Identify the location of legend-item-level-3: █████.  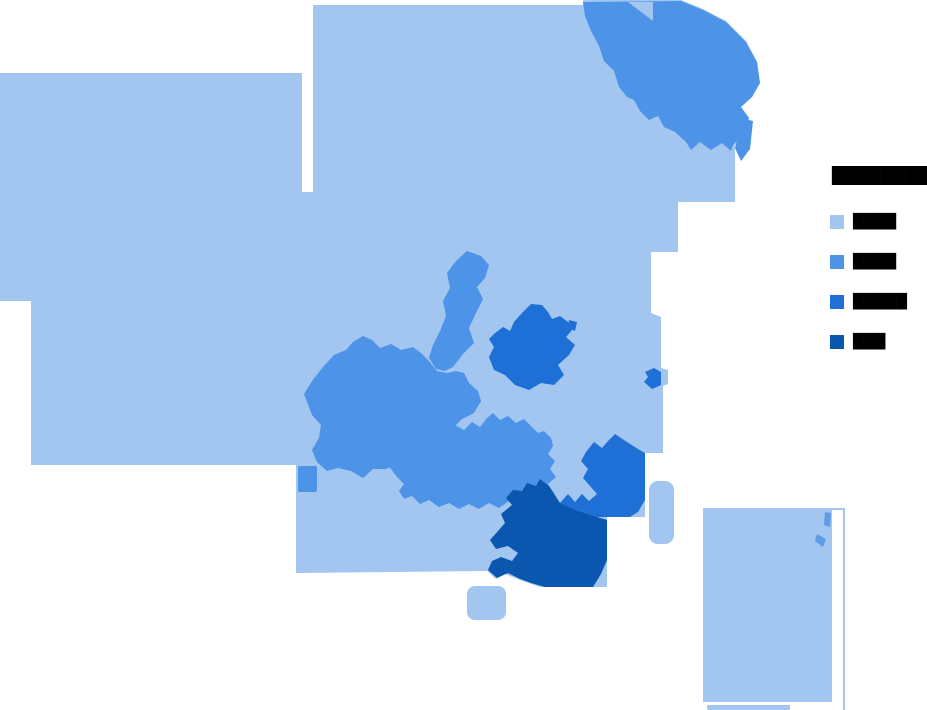
(868, 302).